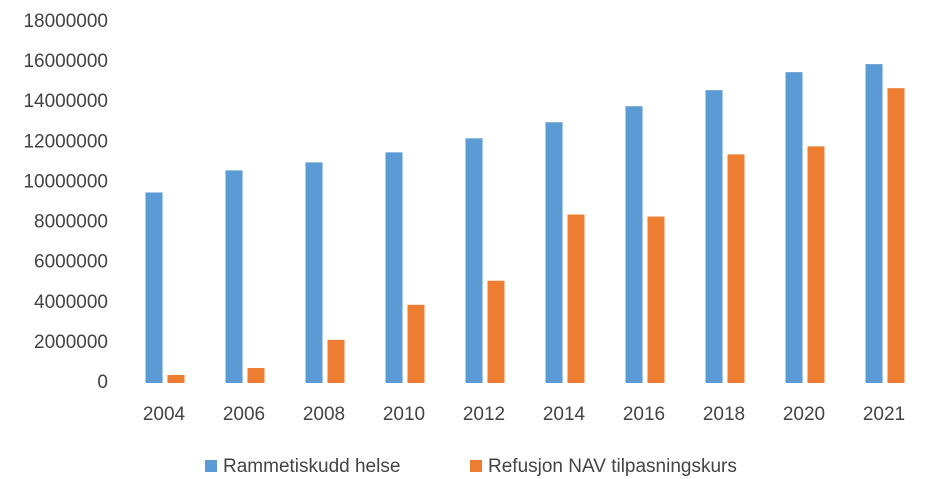  I want to click on x-tick-label: 2004, so click(164, 414).